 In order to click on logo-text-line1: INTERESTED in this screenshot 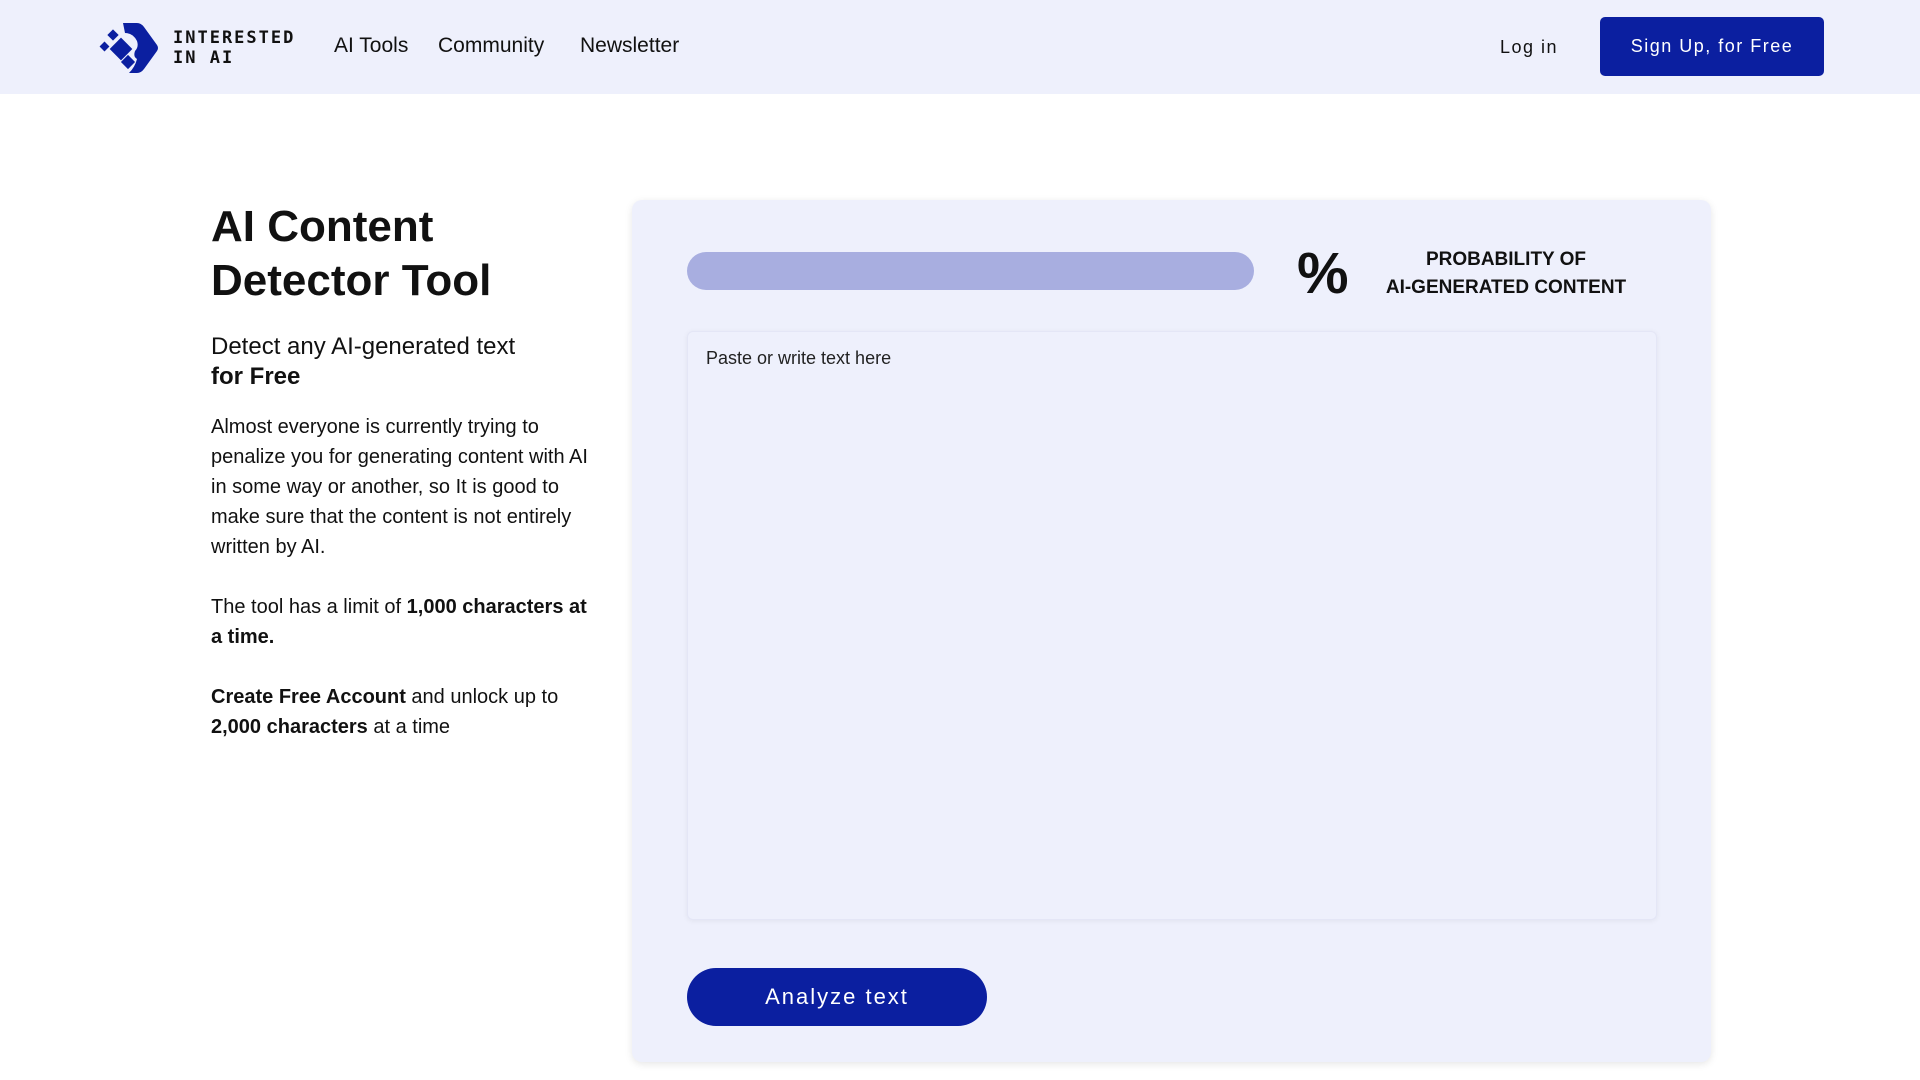, I will do `click(234, 38)`.